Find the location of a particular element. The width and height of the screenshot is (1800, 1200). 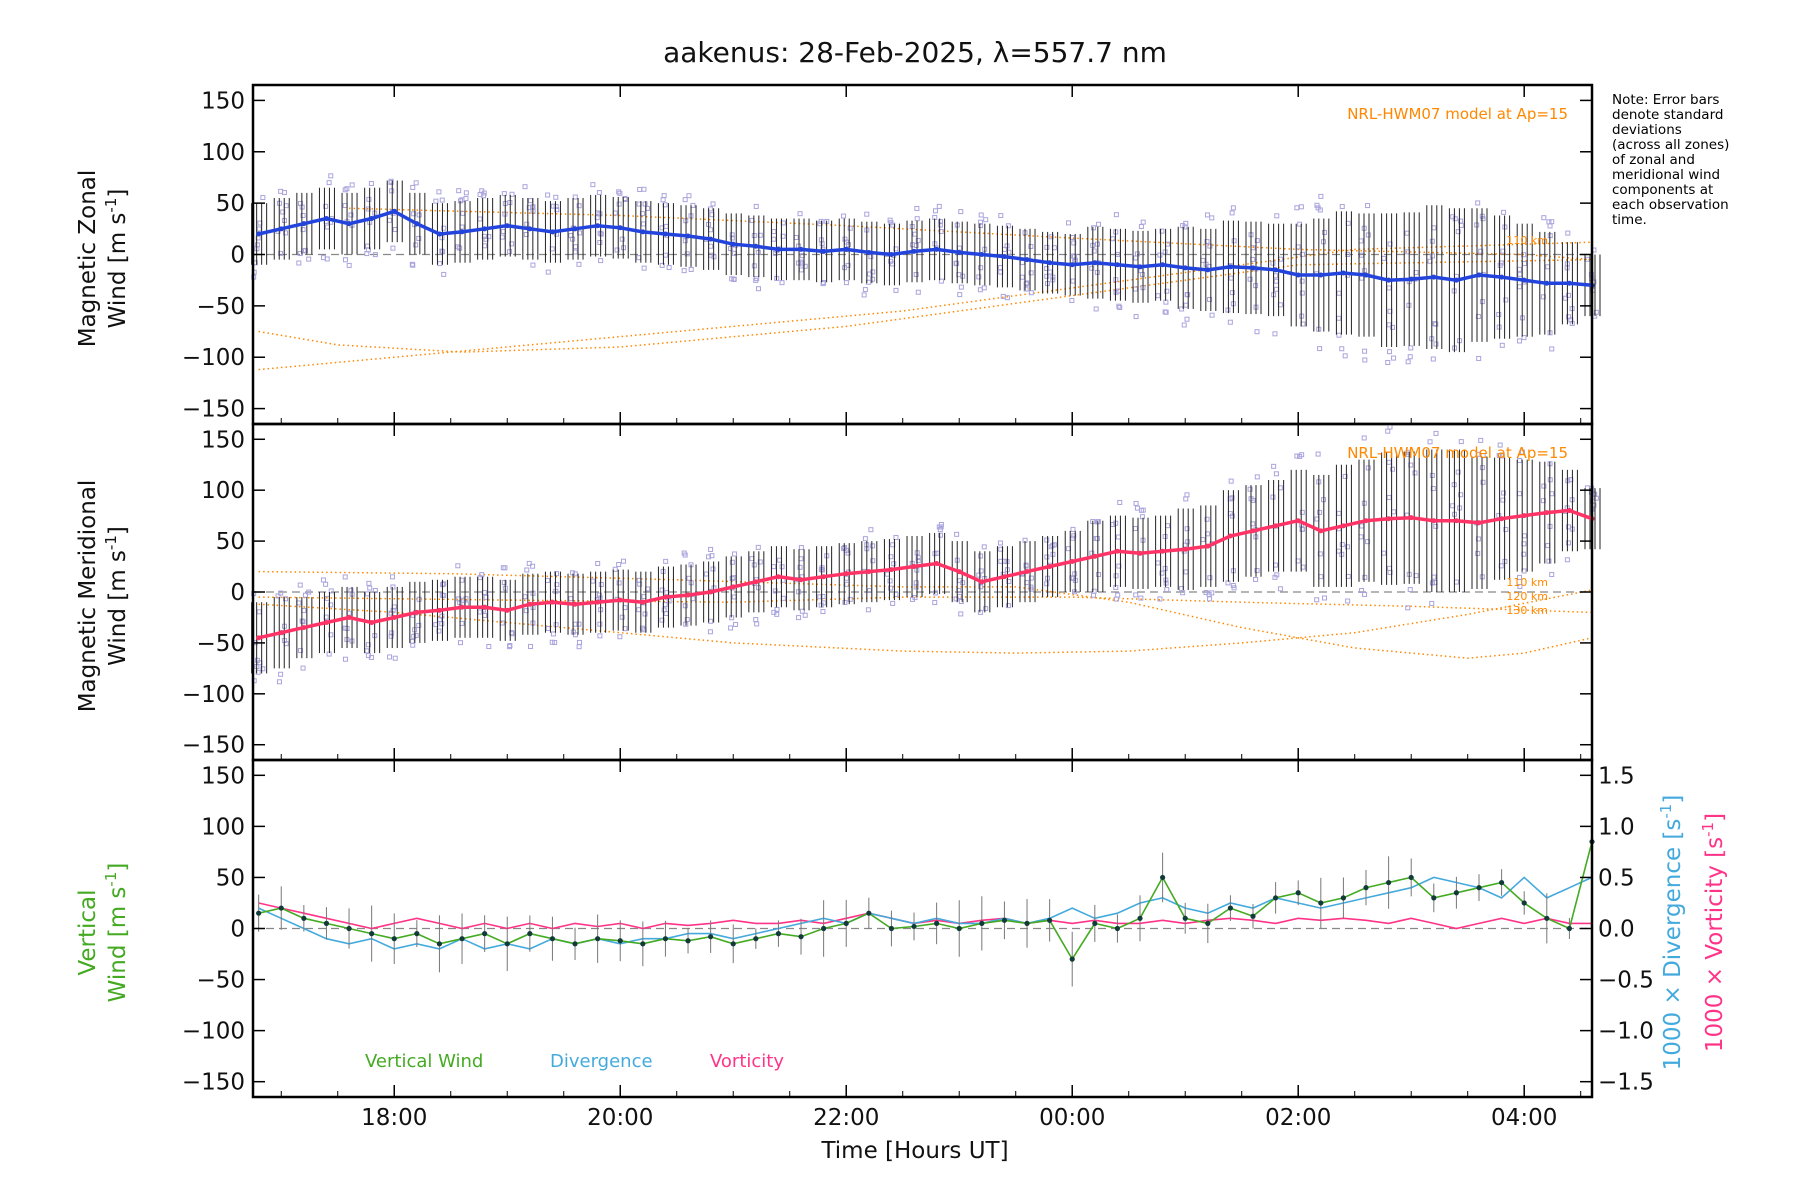

note-line: each observation is located at coordinates (1670, 205).